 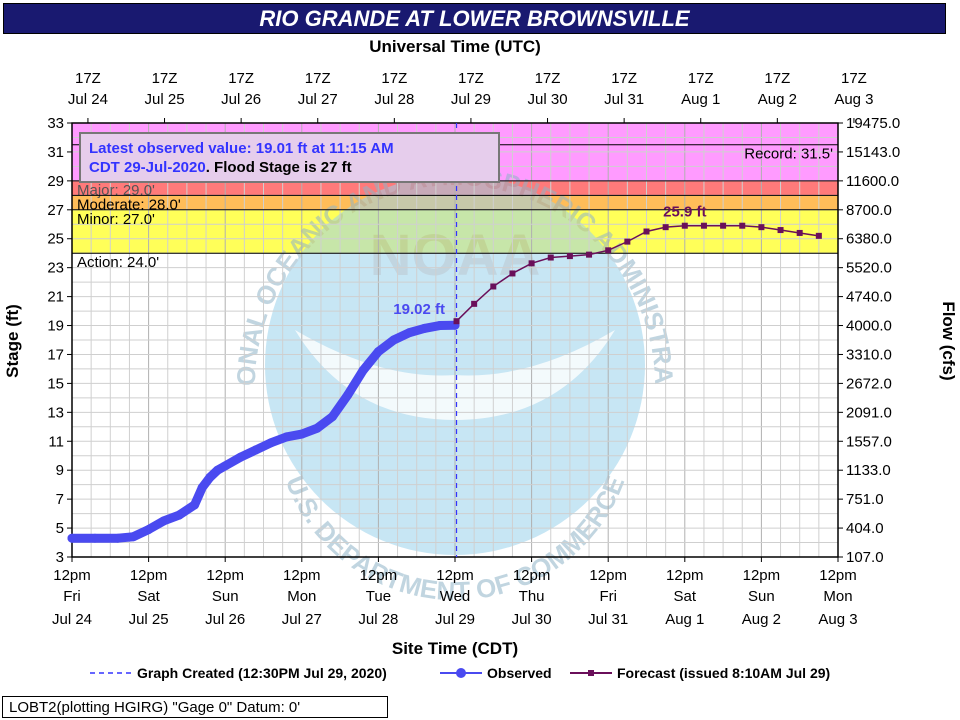 What do you see at coordinates (624, 99) in the screenshot?
I see `x-tick-label-top-date: Jul 31` at bounding box center [624, 99].